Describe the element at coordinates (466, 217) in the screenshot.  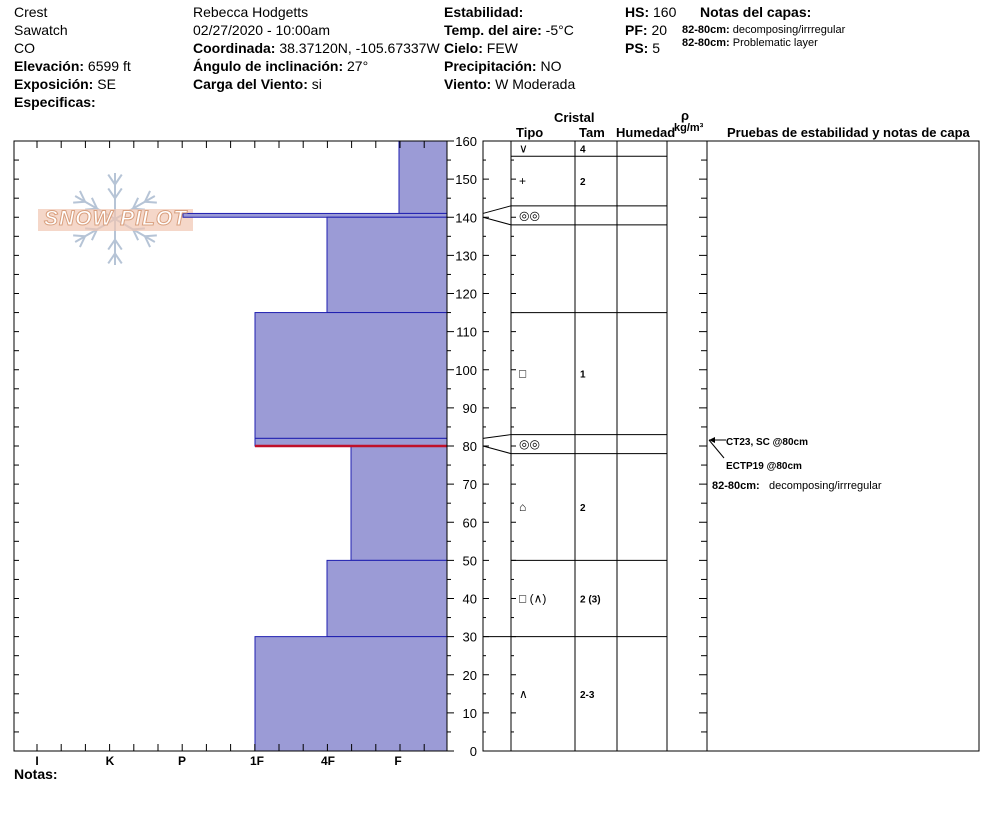
I see `y-tick-label: 140` at that location.